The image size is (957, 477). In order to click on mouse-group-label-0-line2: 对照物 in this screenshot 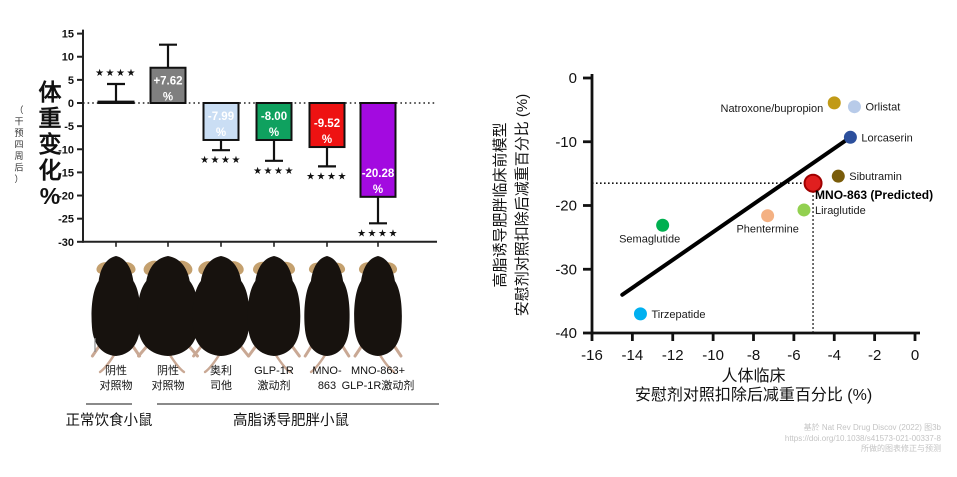, I will do `click(116, 385)`.